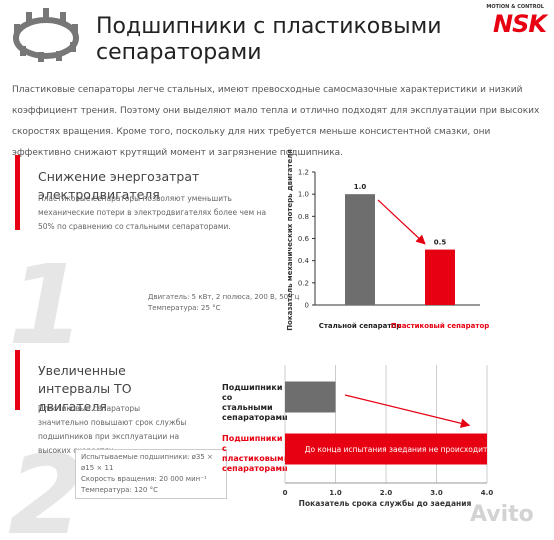  What do you see at coordinates (256, 453) in the screenshot?
I see `category-label: Подшипники с пластиковыми сепараторами` at bounding box center [256, 453].